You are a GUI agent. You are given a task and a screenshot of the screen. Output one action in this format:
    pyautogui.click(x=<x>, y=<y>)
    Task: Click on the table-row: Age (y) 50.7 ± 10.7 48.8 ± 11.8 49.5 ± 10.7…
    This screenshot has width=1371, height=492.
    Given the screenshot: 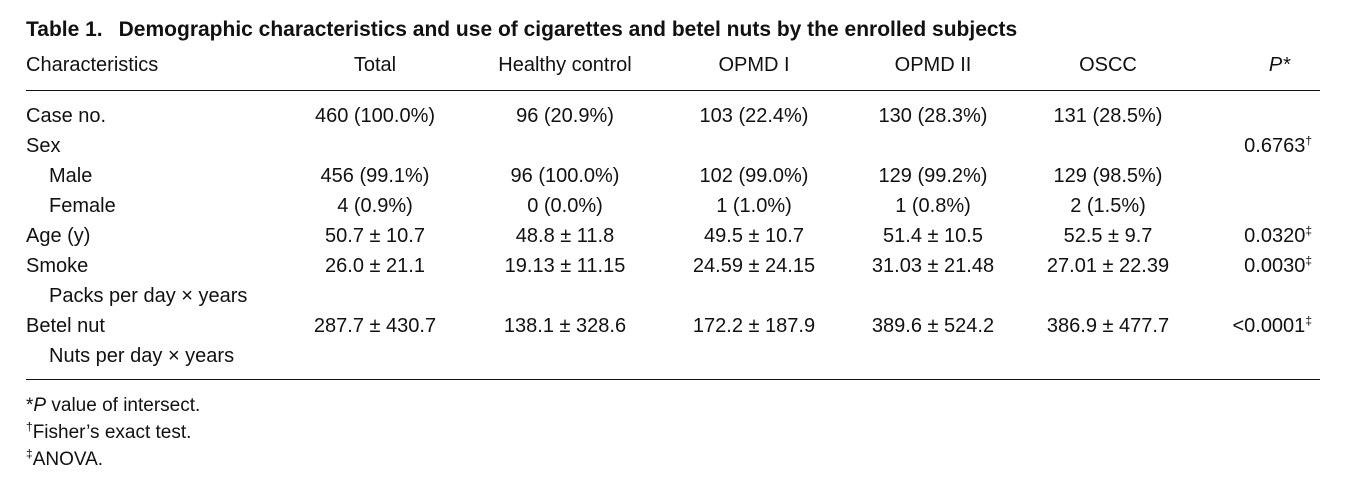 What is the action you would take?
    pyautogui.click(x=673, y=236)
    